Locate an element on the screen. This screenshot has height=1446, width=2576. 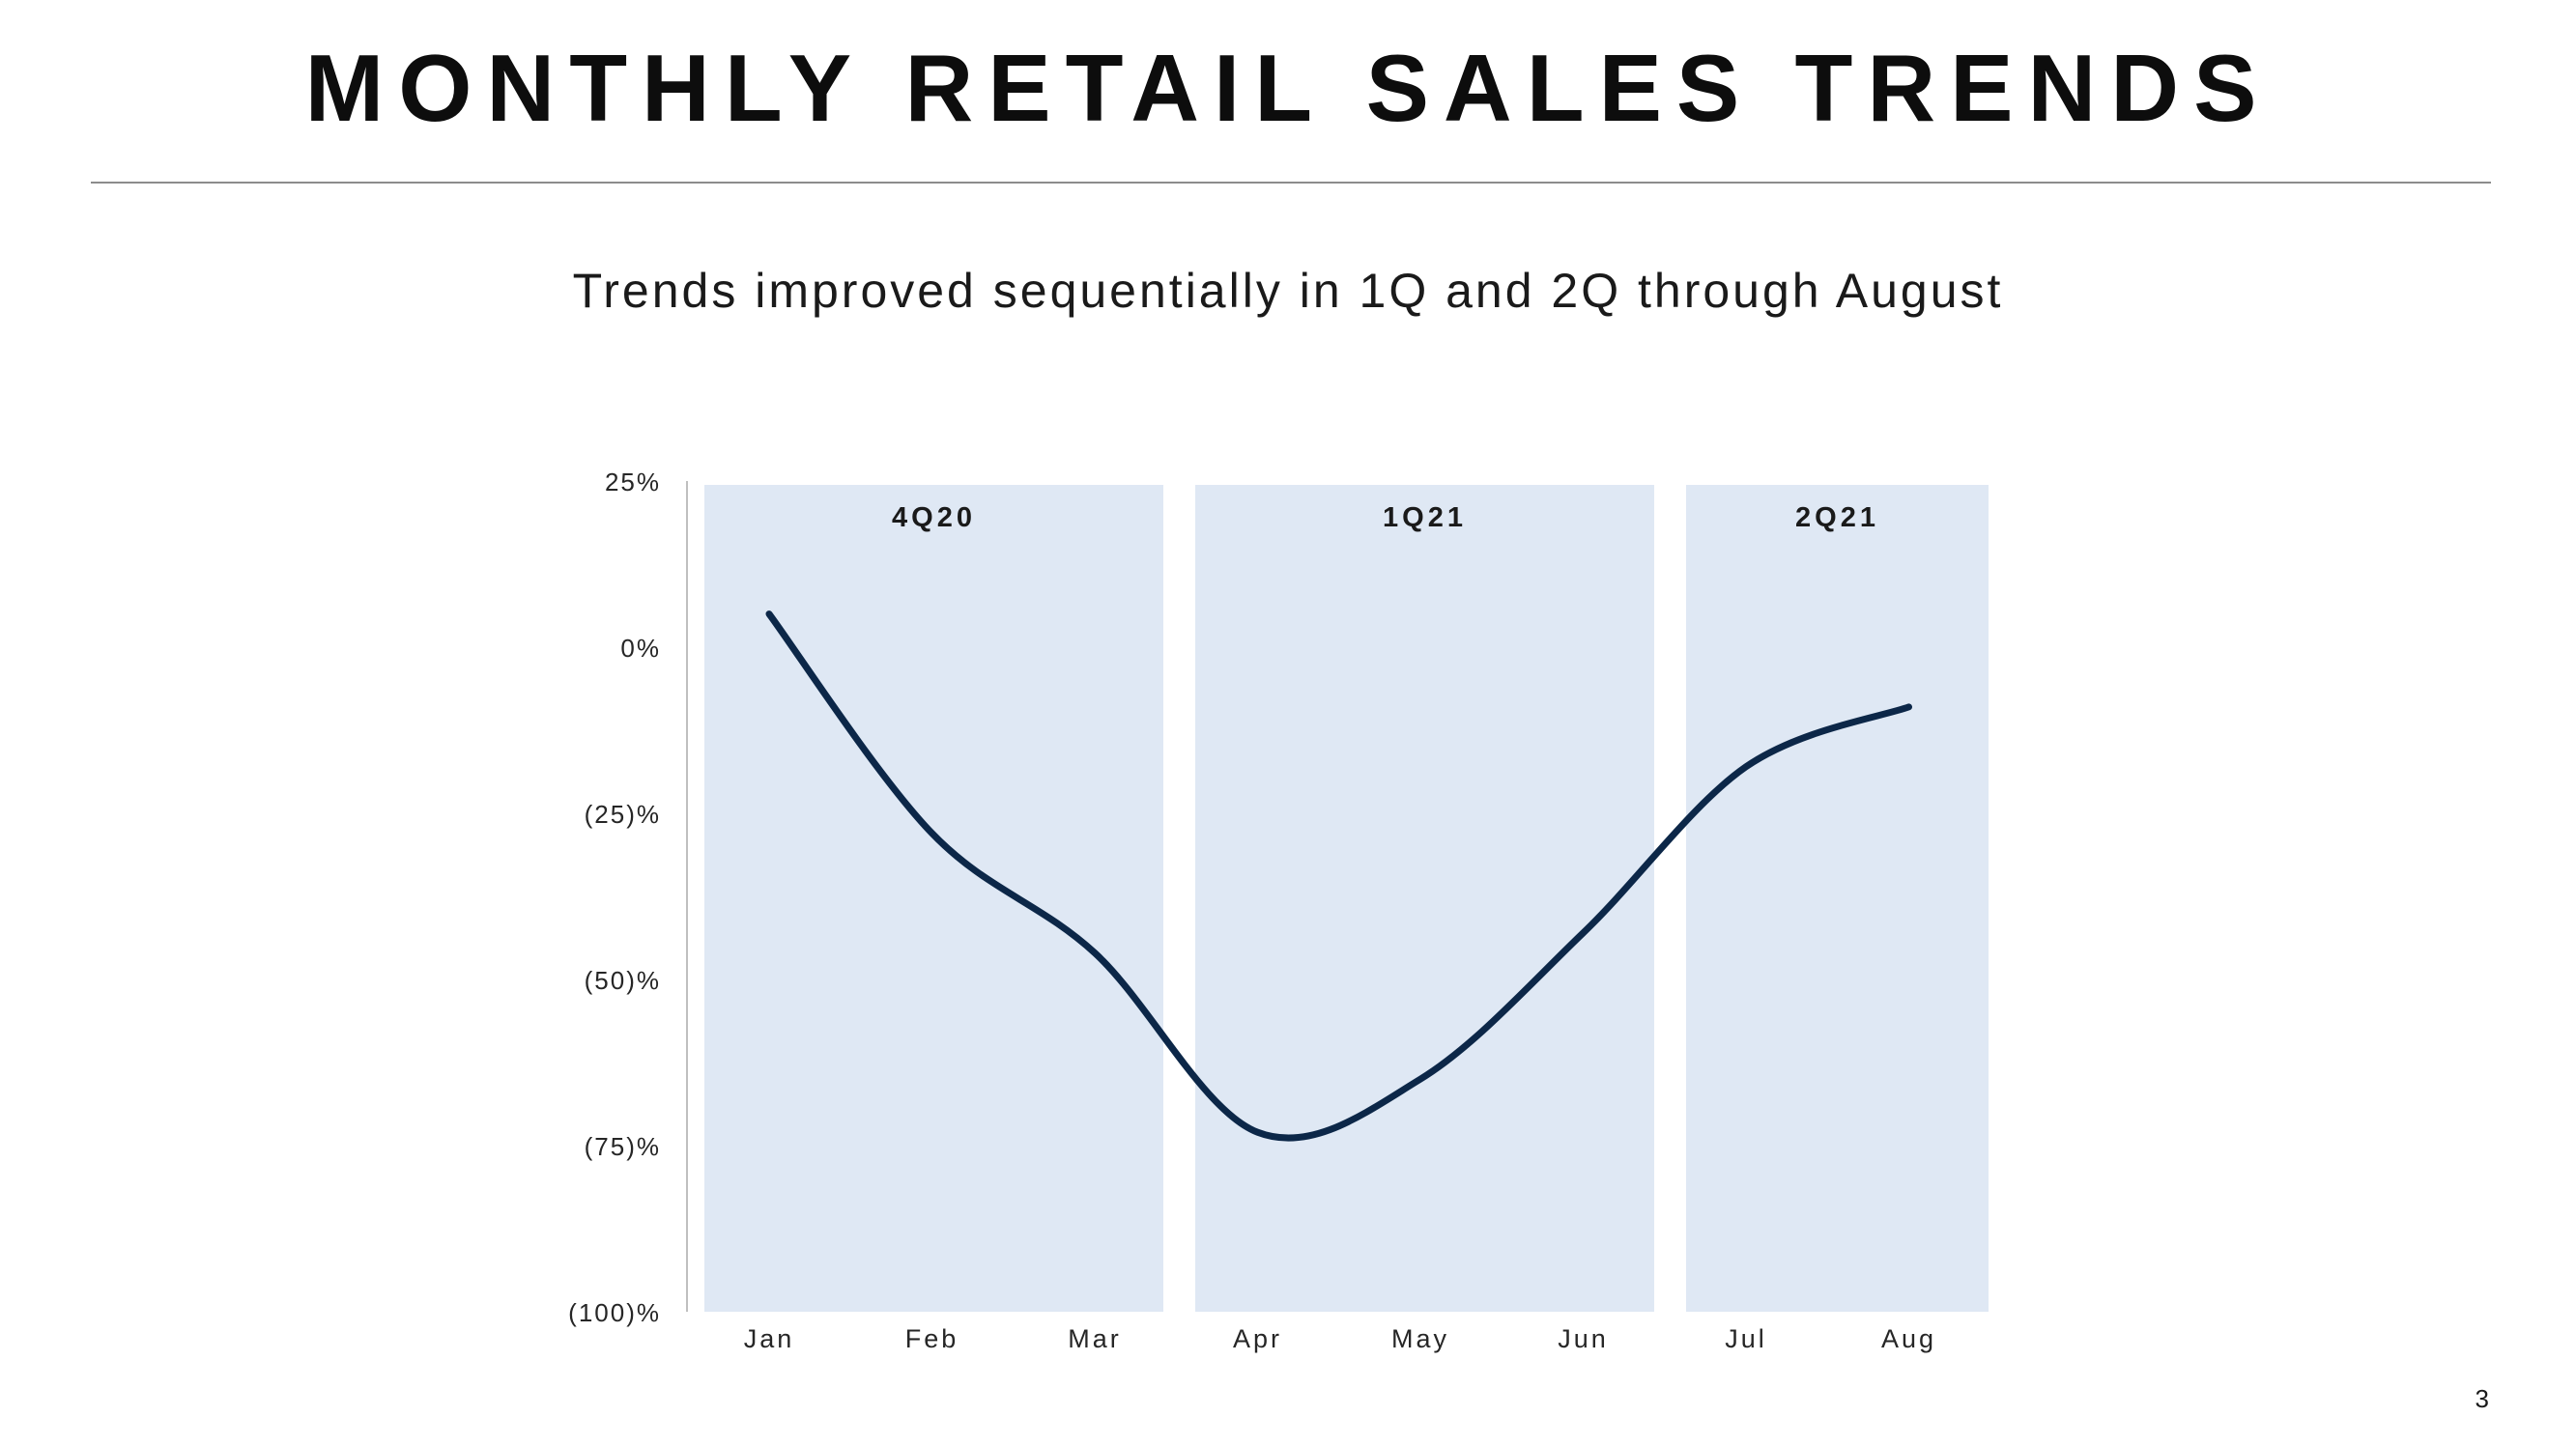
data-point-may is located at coordinates (1421, 1080).